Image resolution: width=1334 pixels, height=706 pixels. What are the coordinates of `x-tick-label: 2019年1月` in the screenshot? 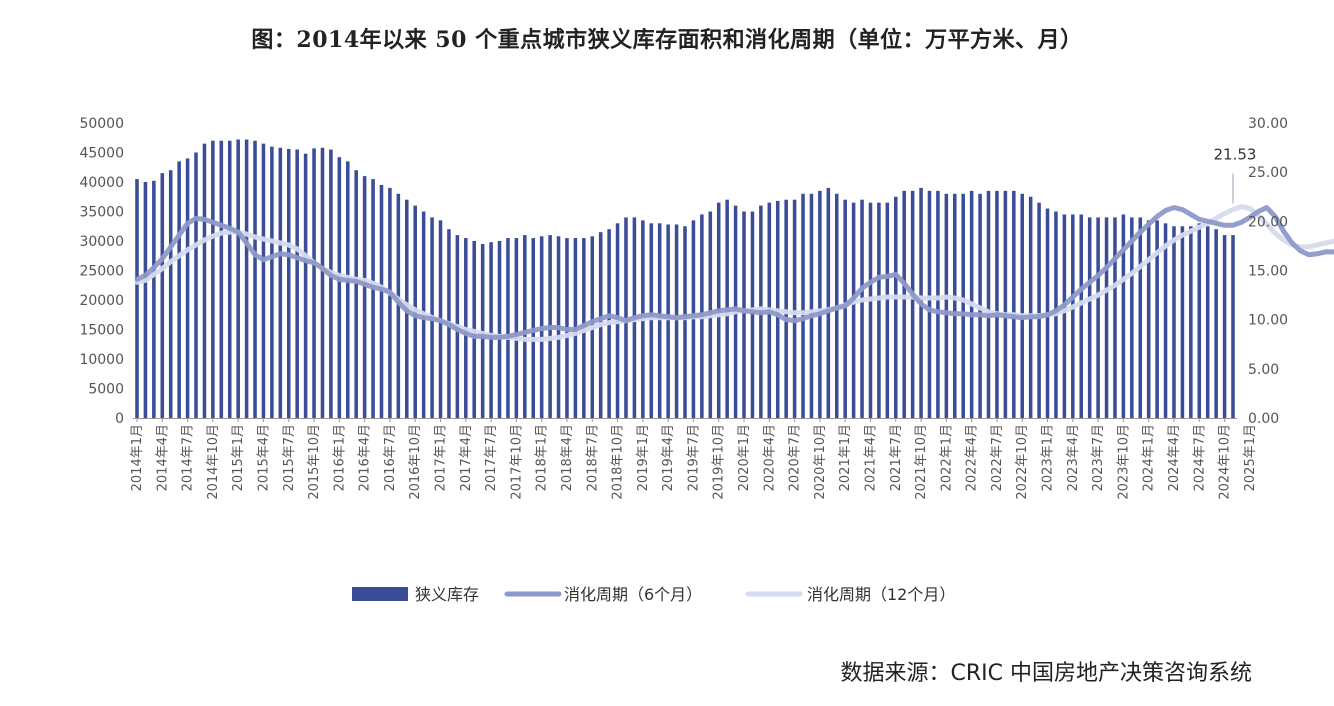 It's located at (643, 457).